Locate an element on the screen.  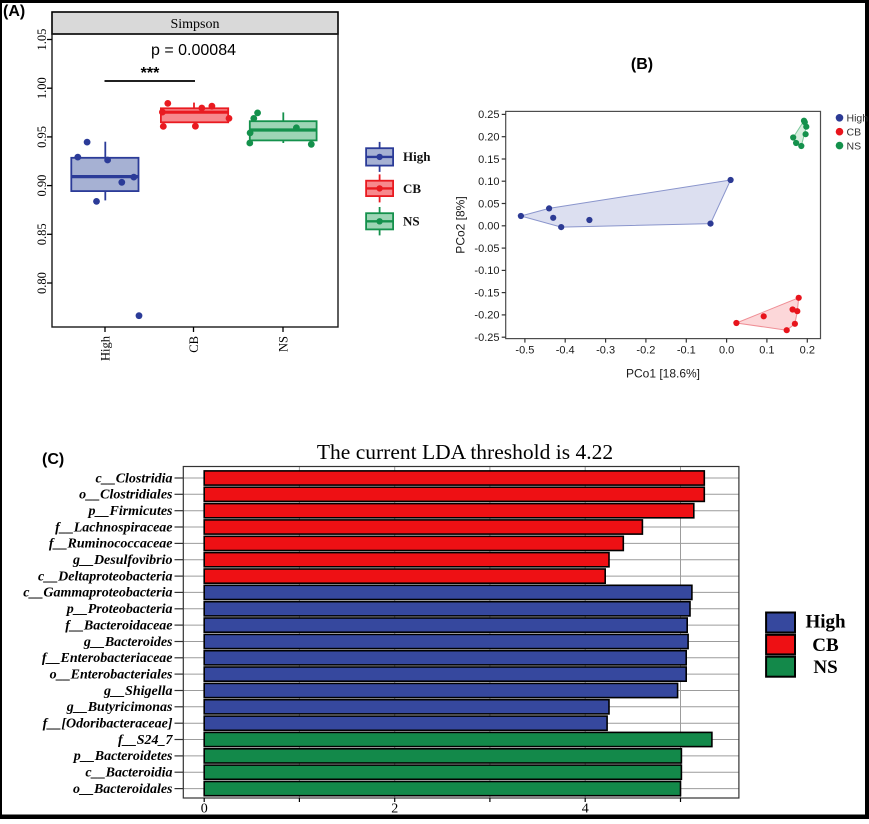
svg-text: -0.5 is located at coordinates (524, 351).